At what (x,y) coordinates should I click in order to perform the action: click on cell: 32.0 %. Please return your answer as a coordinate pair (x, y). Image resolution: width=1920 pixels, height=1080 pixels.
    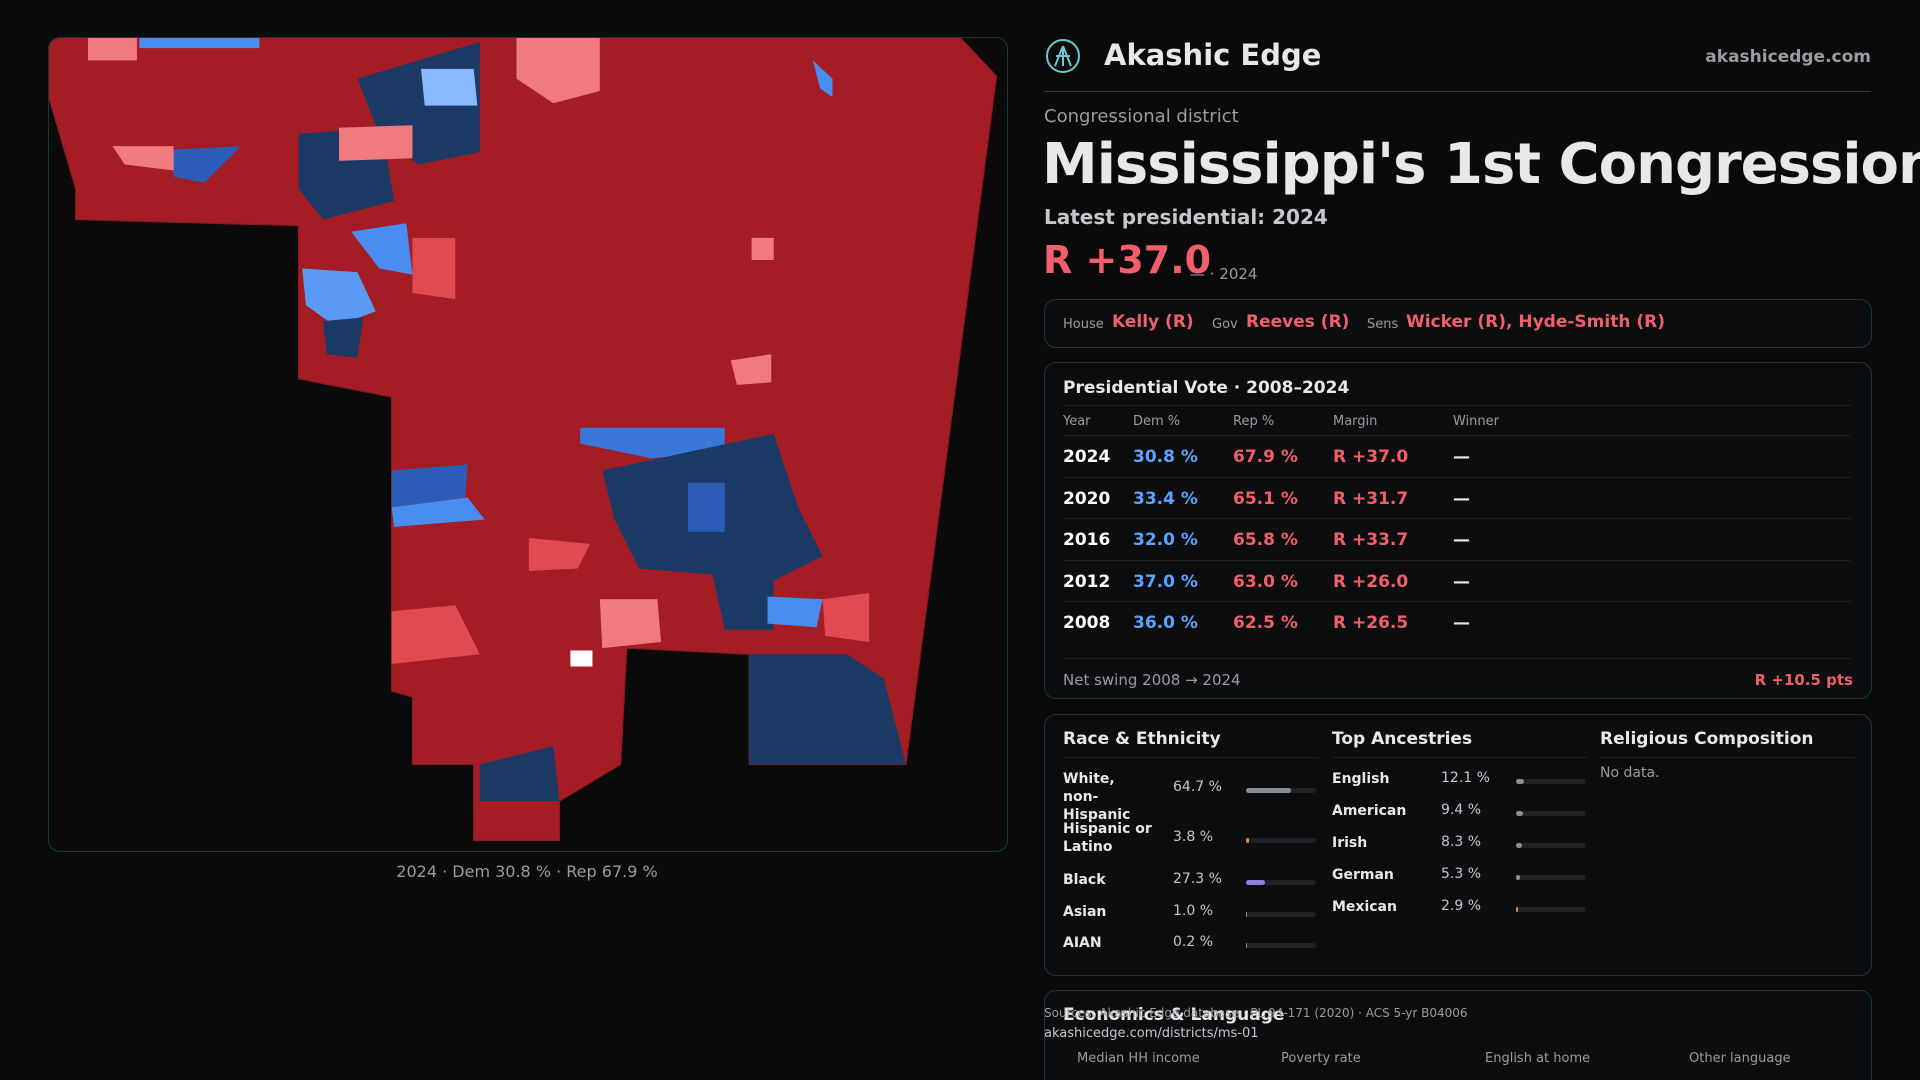
    Looking at the image, I should click on (1165, 540).